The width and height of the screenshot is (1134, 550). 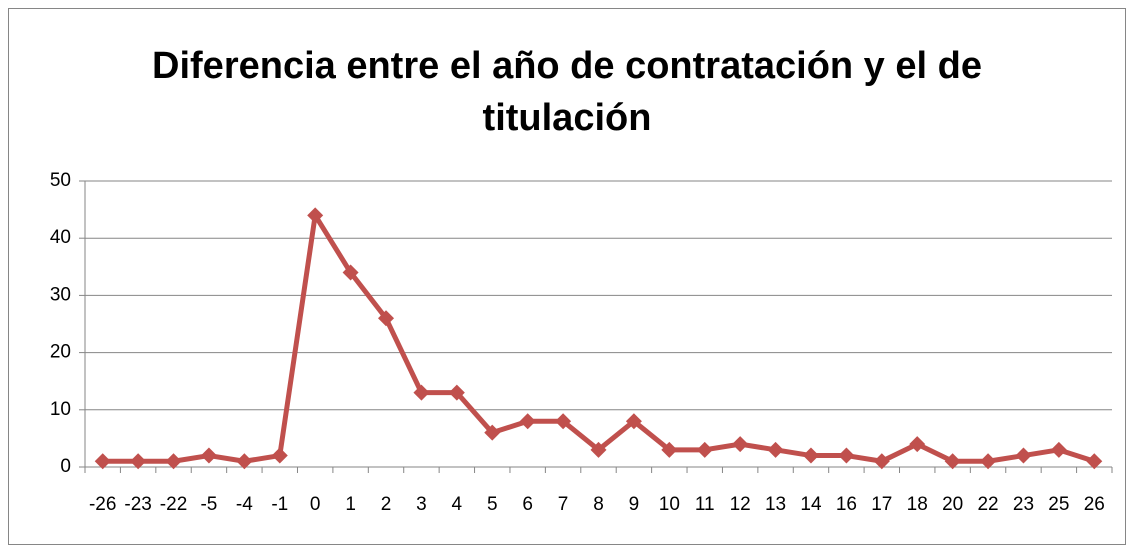 What do you see at coordinates (65, 466) in the screenshot?
I see `y-tick-label: 0` at bounding box center [65, 466].